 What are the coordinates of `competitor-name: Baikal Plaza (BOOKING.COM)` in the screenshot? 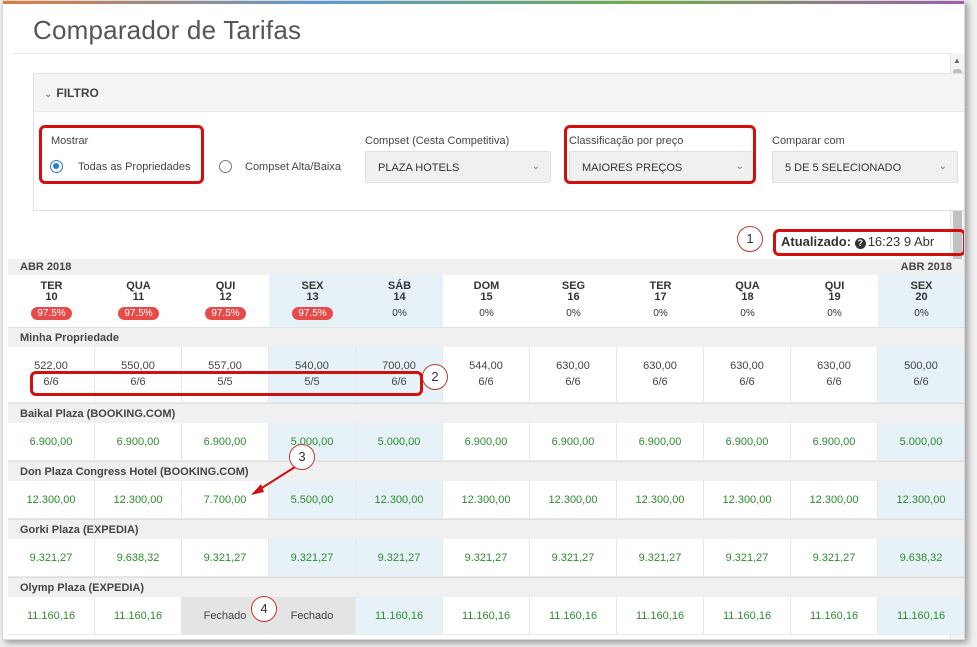 It's located at (486, 413).